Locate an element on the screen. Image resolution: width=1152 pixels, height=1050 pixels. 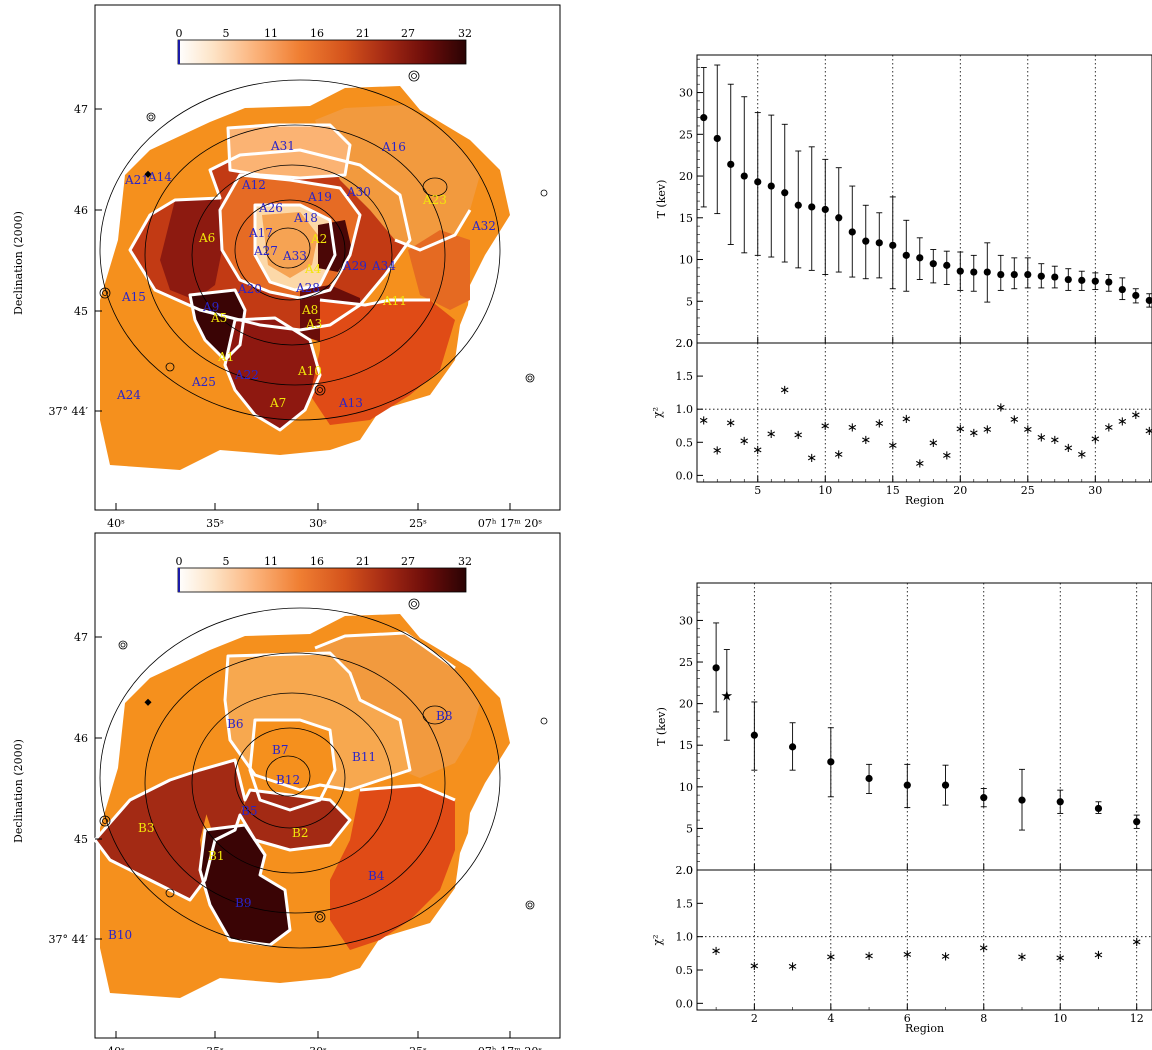
region-label: A2 is located at coordinates (318, 239).